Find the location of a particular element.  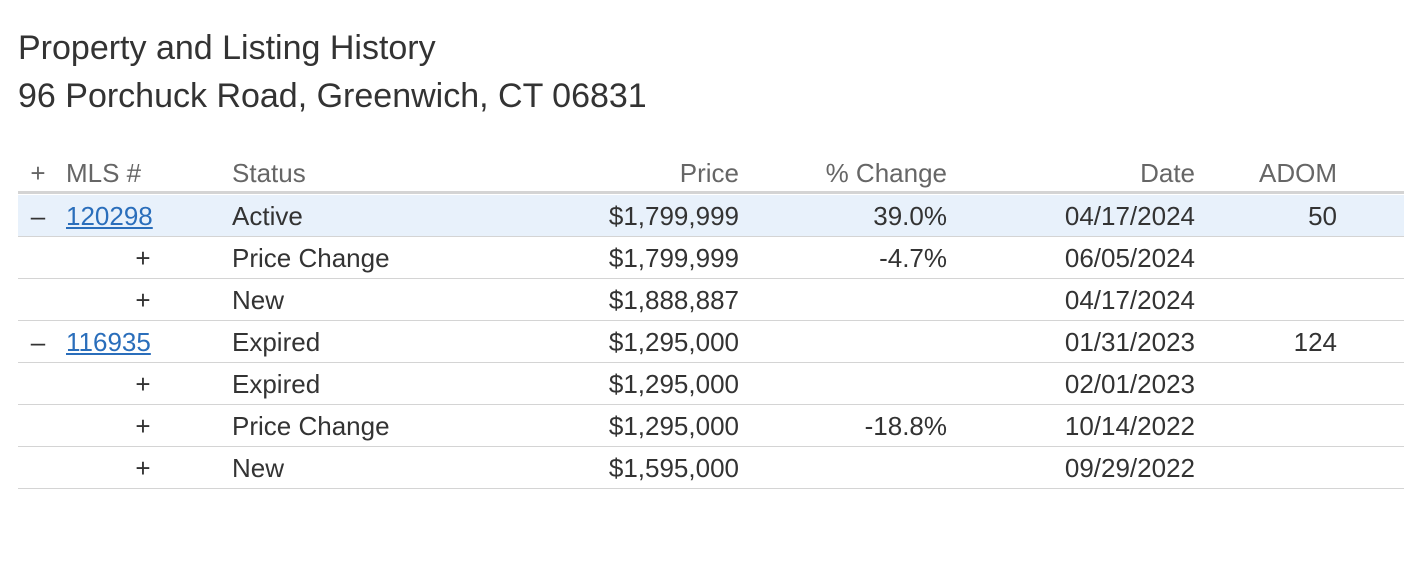

column-header: Price is located at coordinates (709, 173).